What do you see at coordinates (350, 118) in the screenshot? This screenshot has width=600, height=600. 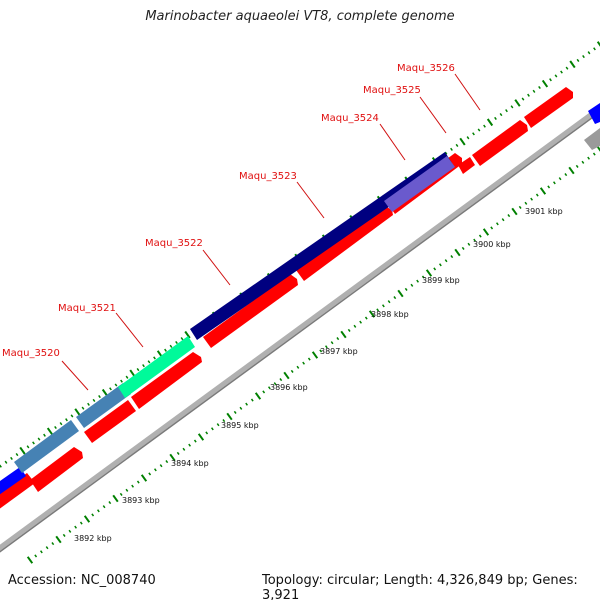 I see `gene-label: Maqu_3524` at bounding box center [350, 118].